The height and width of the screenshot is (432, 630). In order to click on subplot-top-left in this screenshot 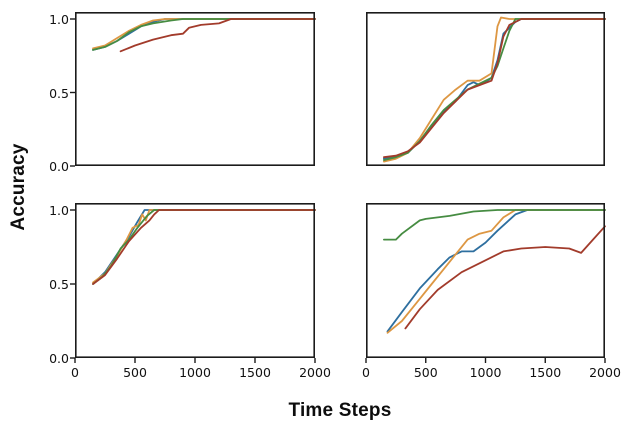, I will do `click(193, 89)`.